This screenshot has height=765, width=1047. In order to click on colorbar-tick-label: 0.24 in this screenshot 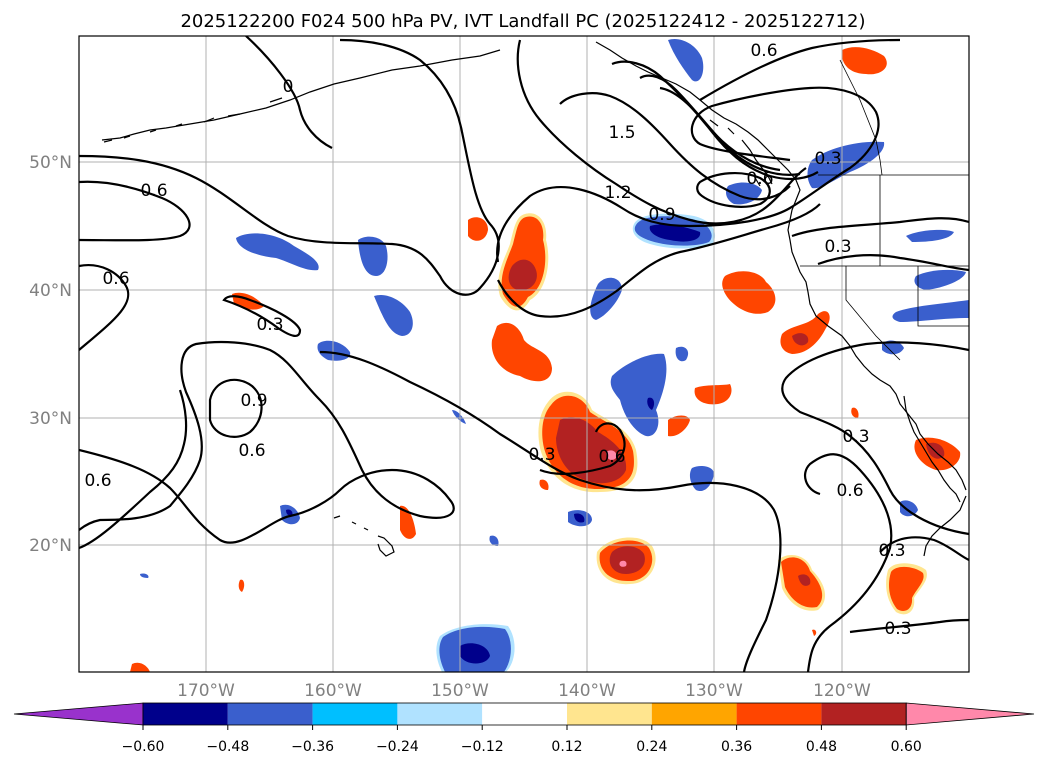, I will do `click(651, 747)`.